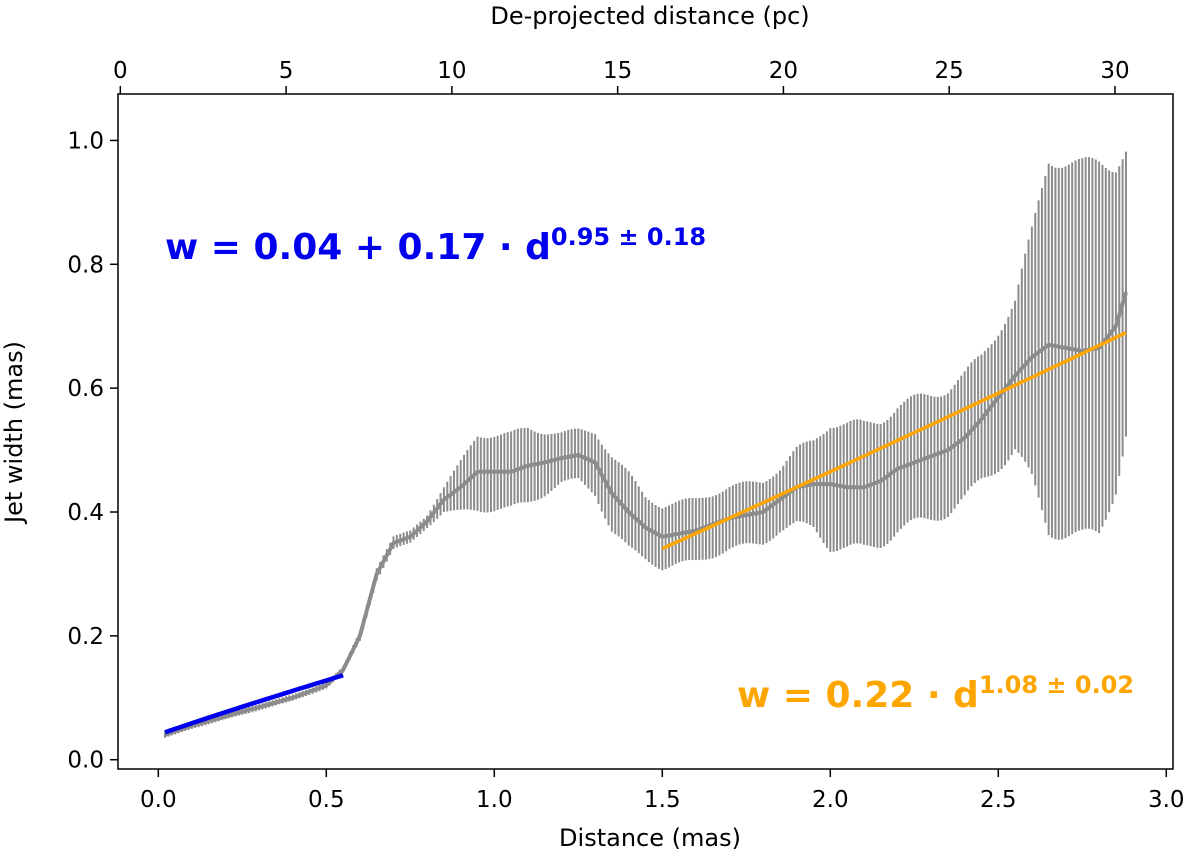 This screenshot has height=857, width=1200. Describe the element at coordinates (494, 800) in the screenshot. I see `x-tick-label-2: 1.0` at that location.